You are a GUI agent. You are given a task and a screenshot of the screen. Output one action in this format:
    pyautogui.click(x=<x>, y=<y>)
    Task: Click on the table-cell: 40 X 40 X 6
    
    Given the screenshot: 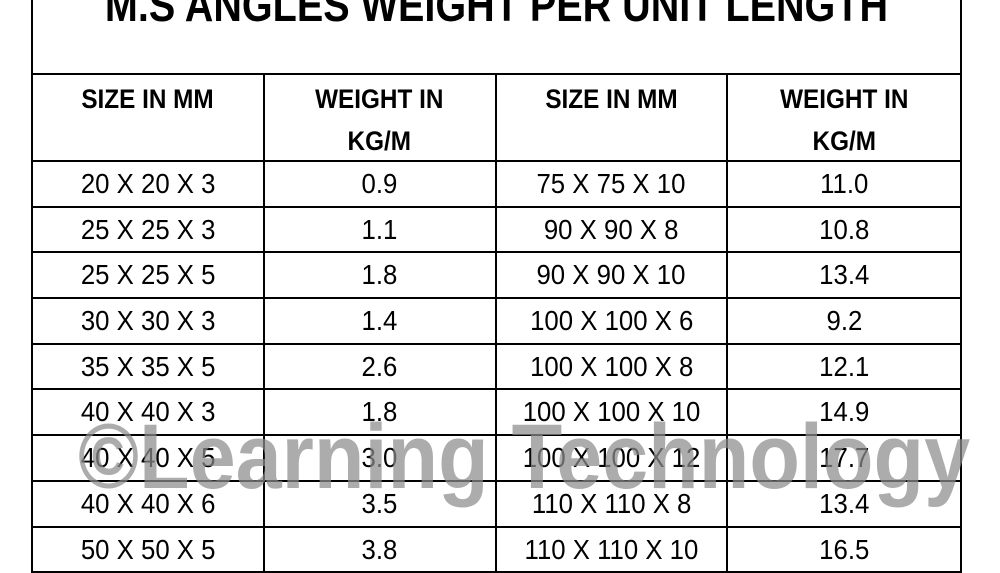 What is the action you would take?
    pyautogui.click(x=149, y=504)
    